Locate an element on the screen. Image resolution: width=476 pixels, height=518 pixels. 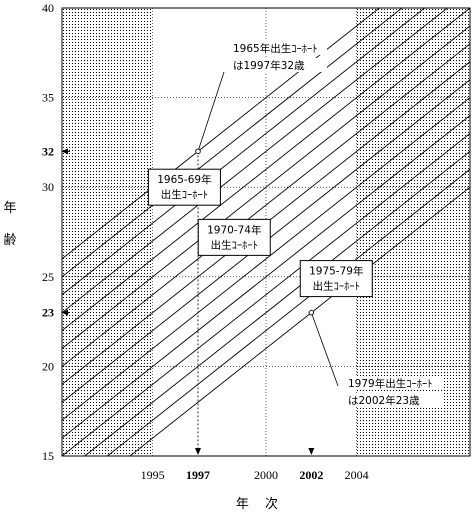
callout-text-1-0: 1979年出生ｺｰﾎｰﾄ is located at coordinates (390, 383).